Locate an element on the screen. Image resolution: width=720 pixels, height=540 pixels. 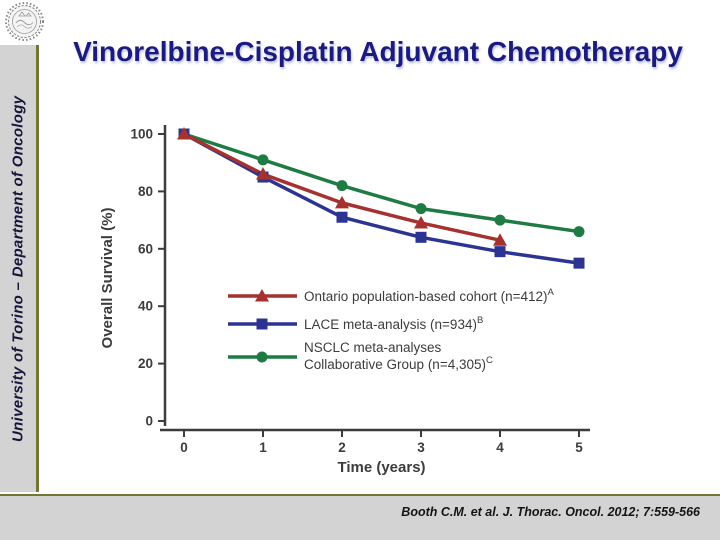
svg-text: 5 is located at coordinates (579, 447).